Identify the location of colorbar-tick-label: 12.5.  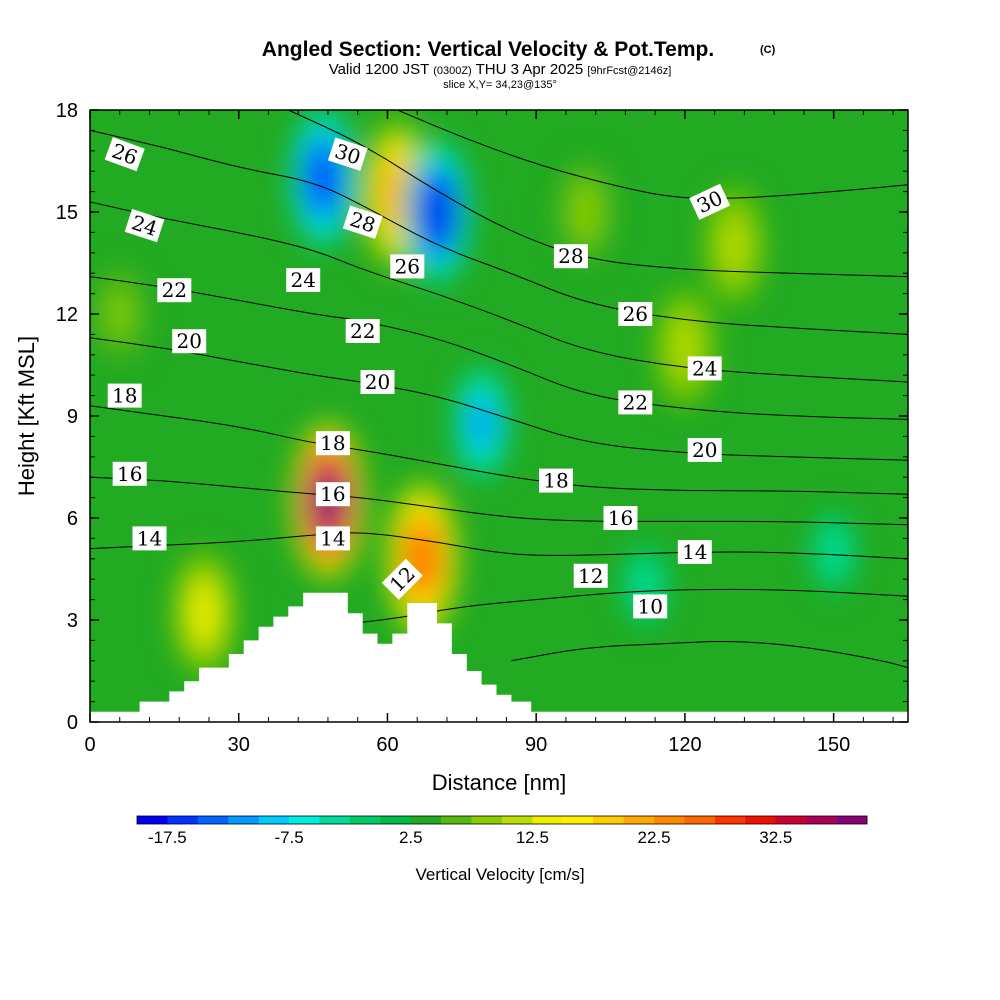
(532, 837).